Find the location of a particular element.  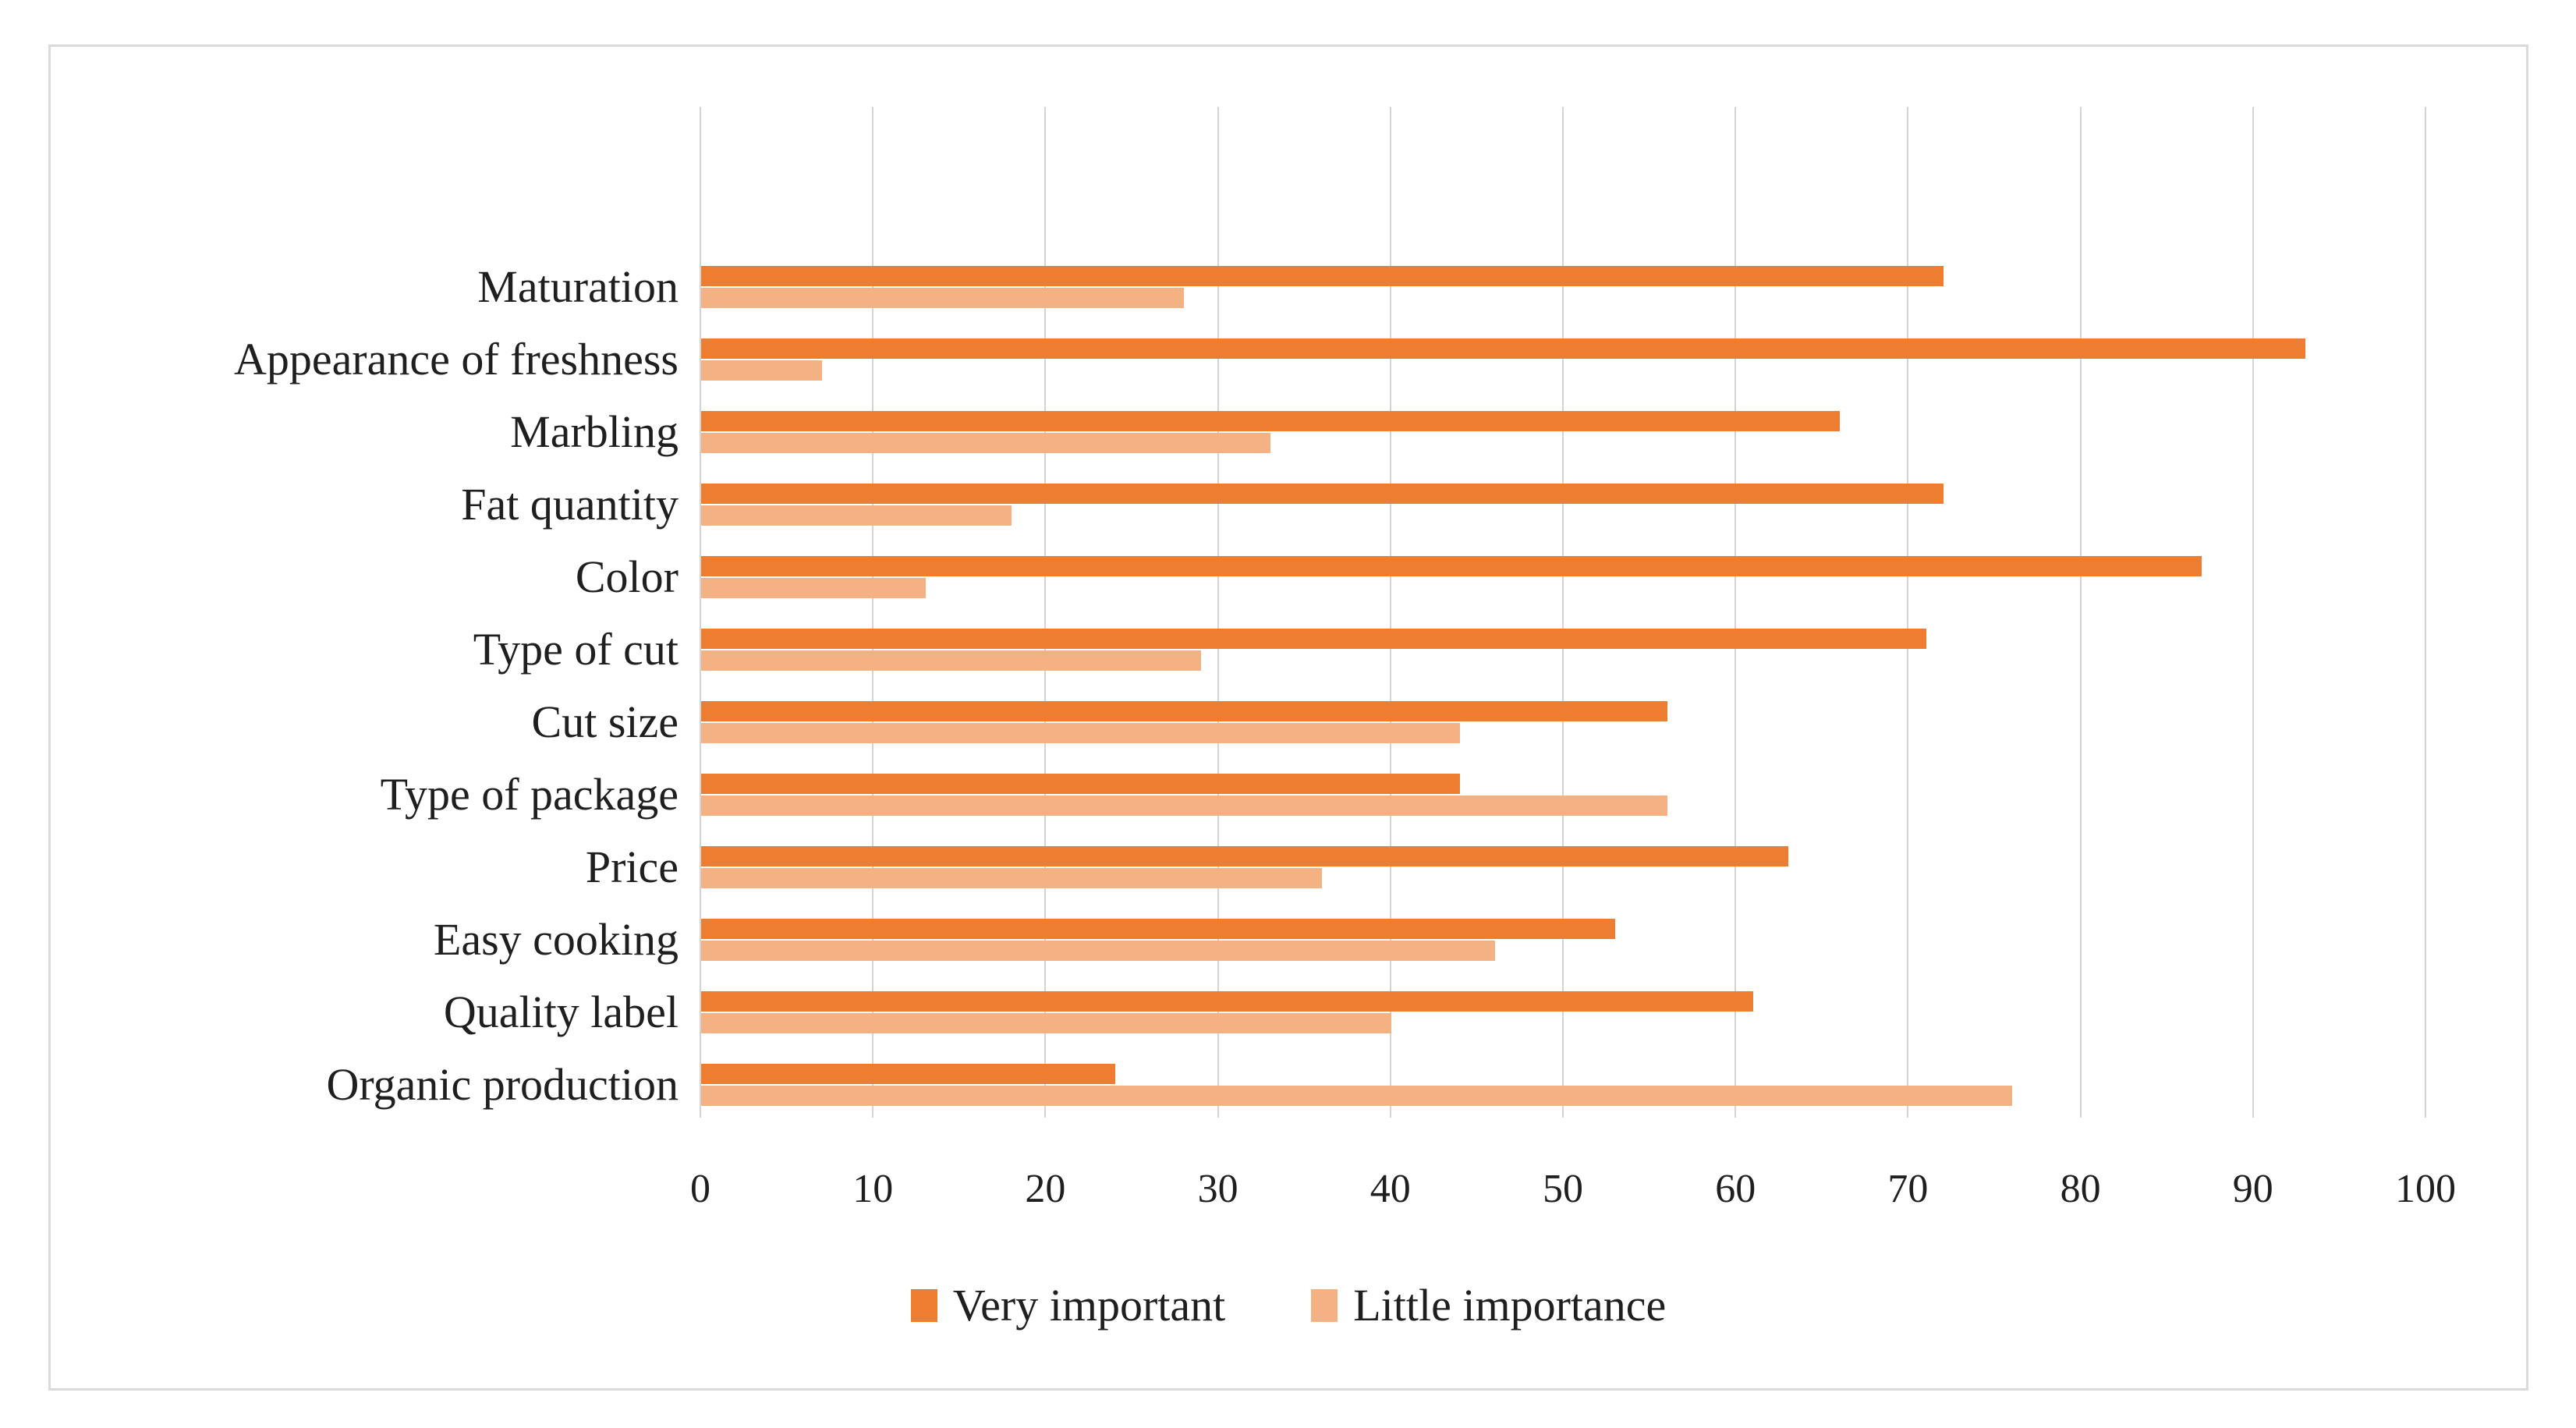

category-label: Price is located at coordinates (632, 867).